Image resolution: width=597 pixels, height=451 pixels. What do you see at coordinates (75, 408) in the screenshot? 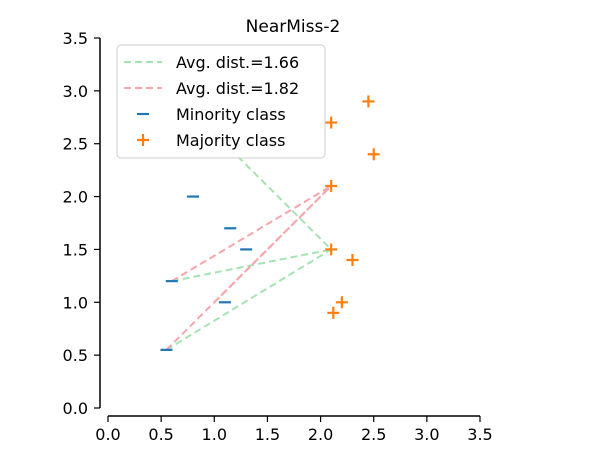
I see `y-tick-label-0: 0.0` at bounding box center [75, 408].